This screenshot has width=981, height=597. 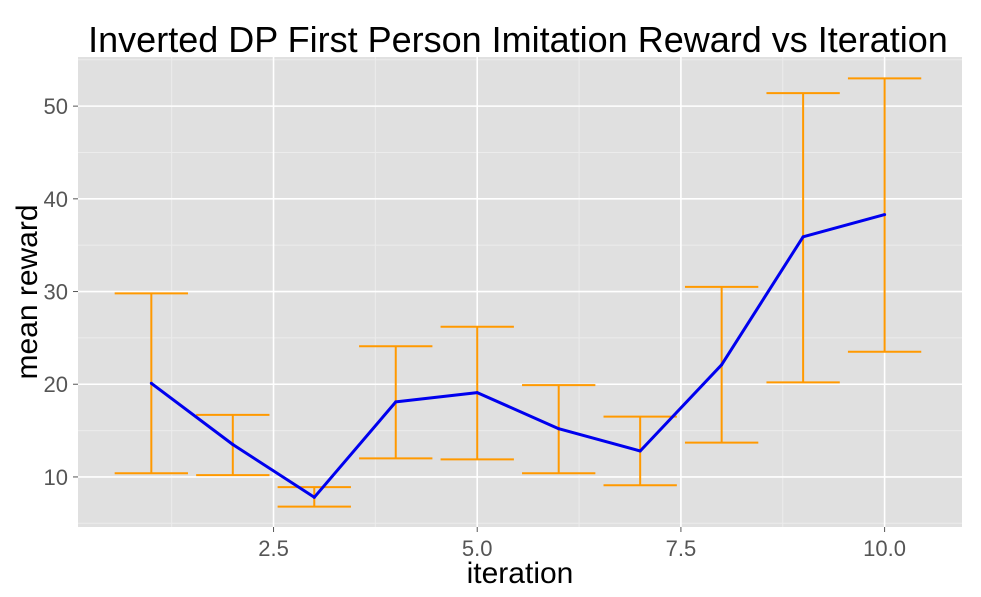 What do you see at coordinates (56, 106) in the screenshot?
I see `y-tick-label: 50` at bounding box center [56, 106].